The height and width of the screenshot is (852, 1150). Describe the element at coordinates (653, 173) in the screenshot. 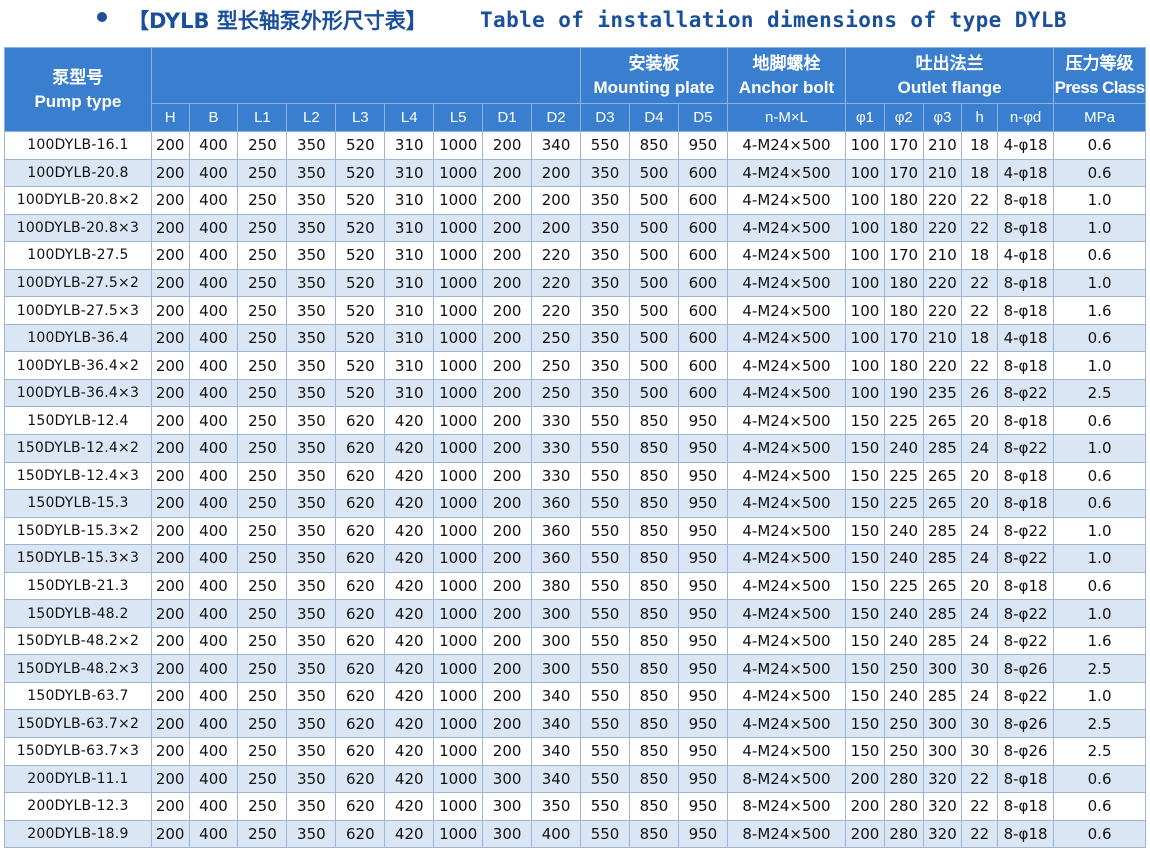

I see `table-cell: 500` at that location.